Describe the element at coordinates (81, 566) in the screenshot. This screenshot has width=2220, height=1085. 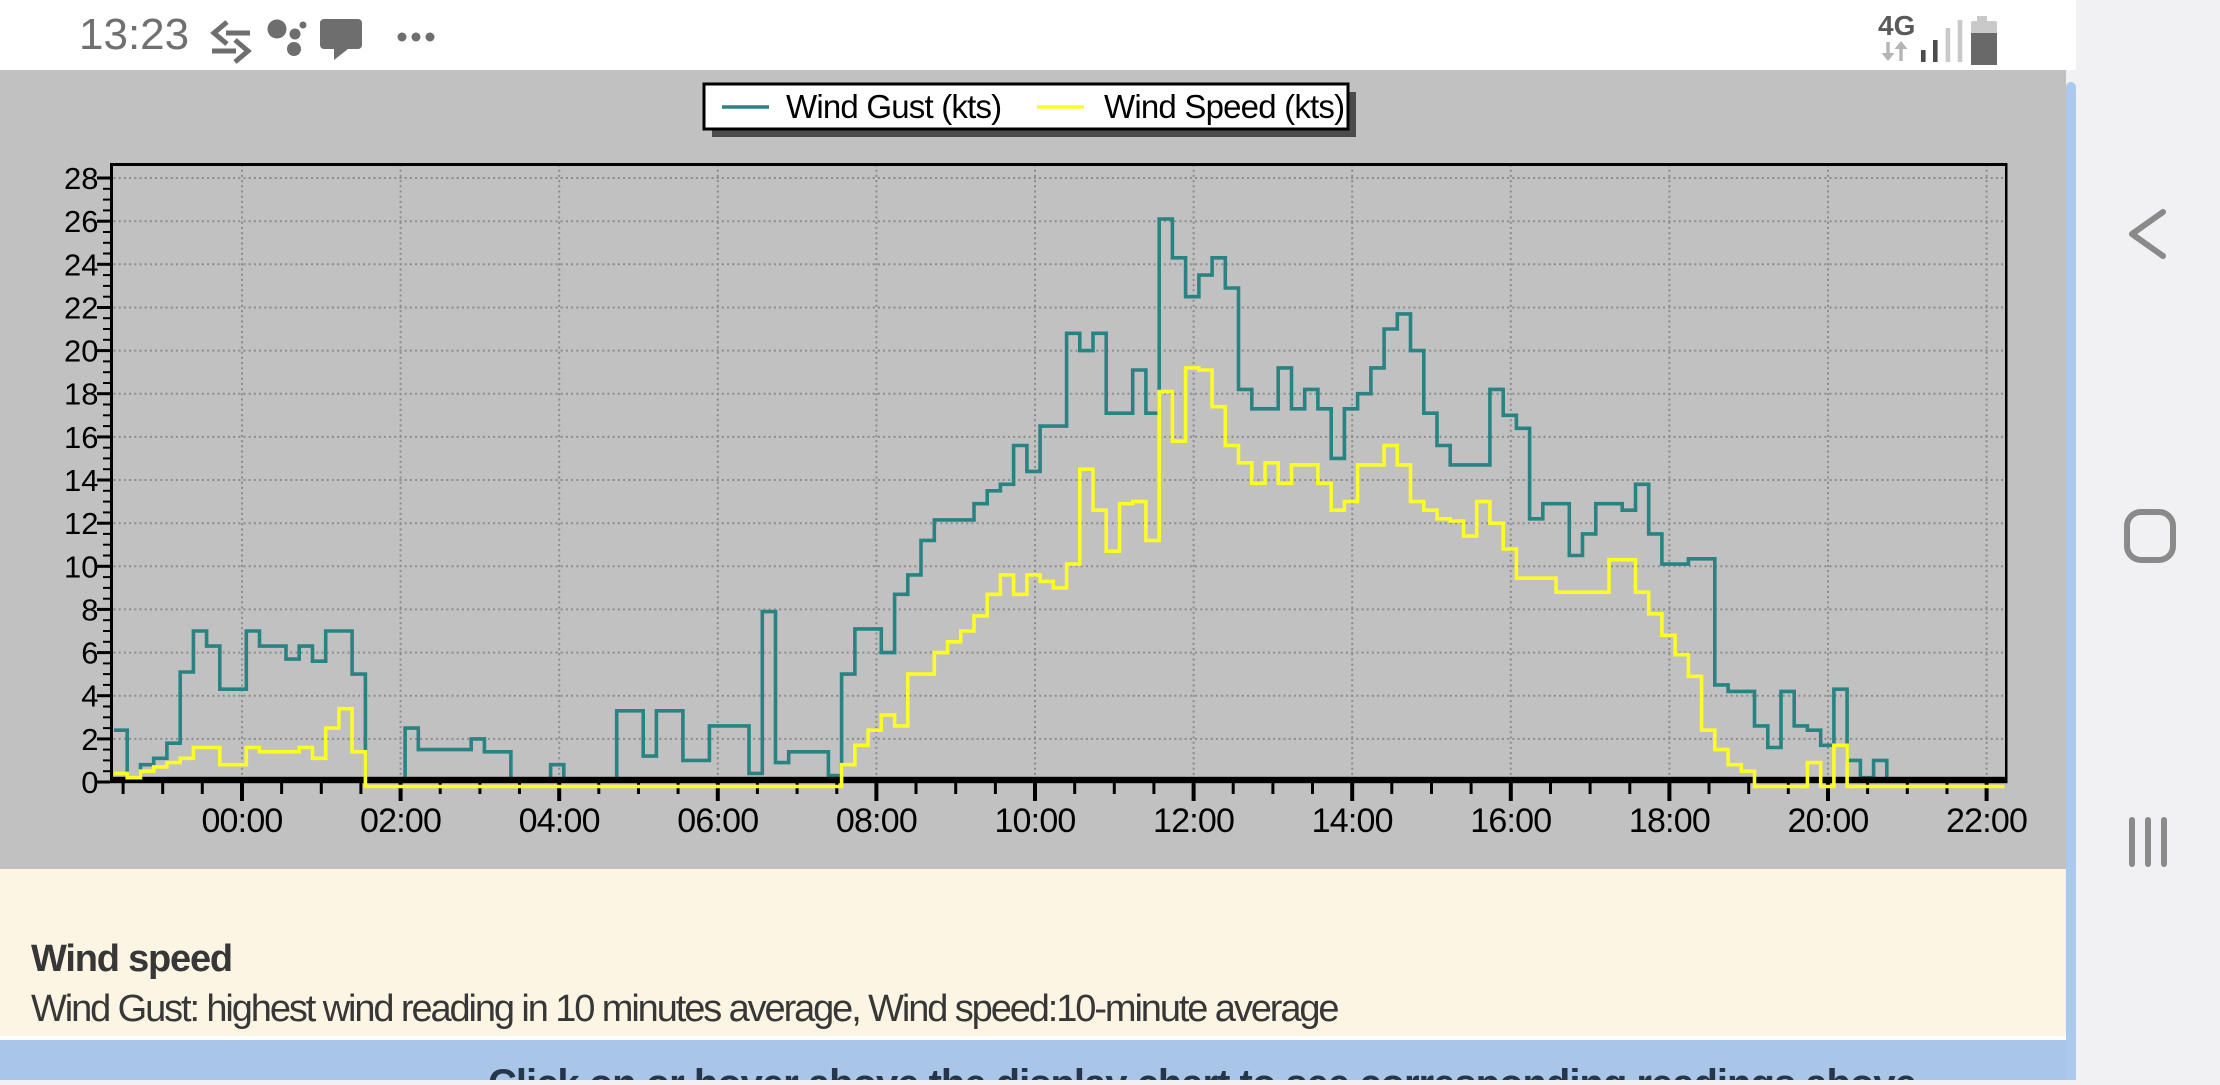
I see `svg-text: 10` at that location.